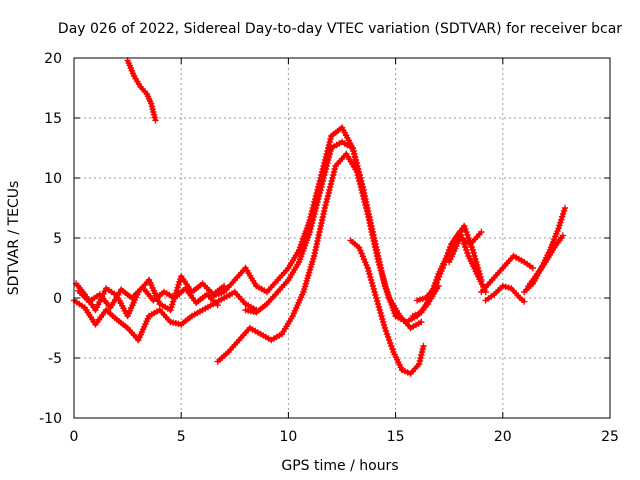  I want to click on y-tick-label: 10, so click(53, 179).